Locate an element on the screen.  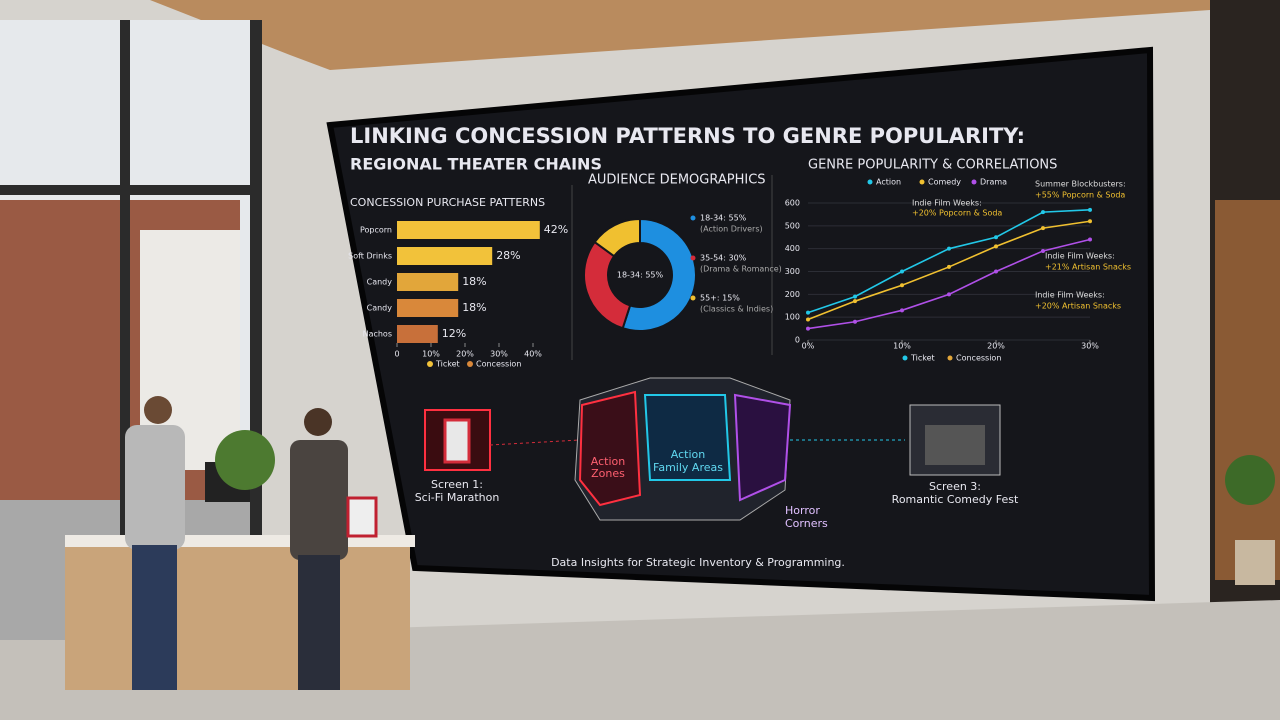
zone-label: Corners is located at coordinates (806, 523).